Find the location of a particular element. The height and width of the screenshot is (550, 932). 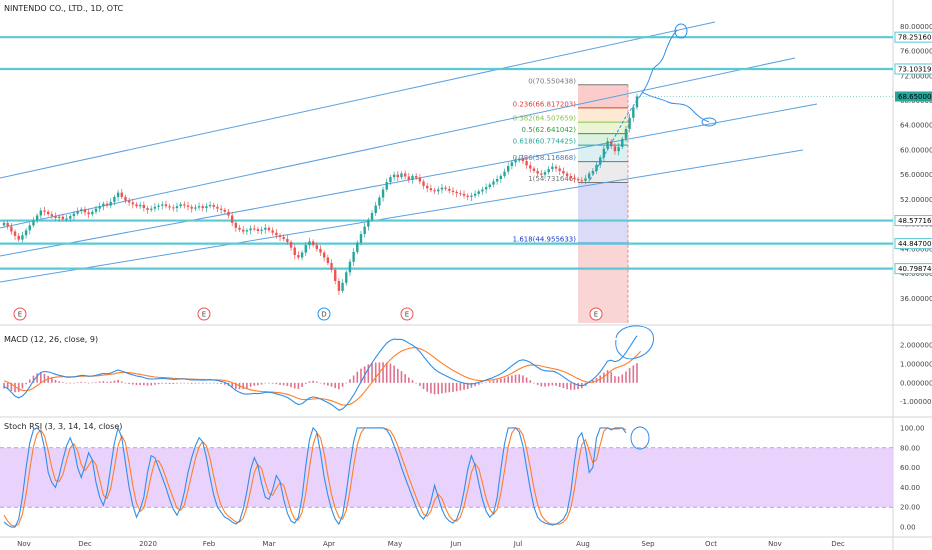

time-tick-label: Aug is located at coordinates (583, 544).